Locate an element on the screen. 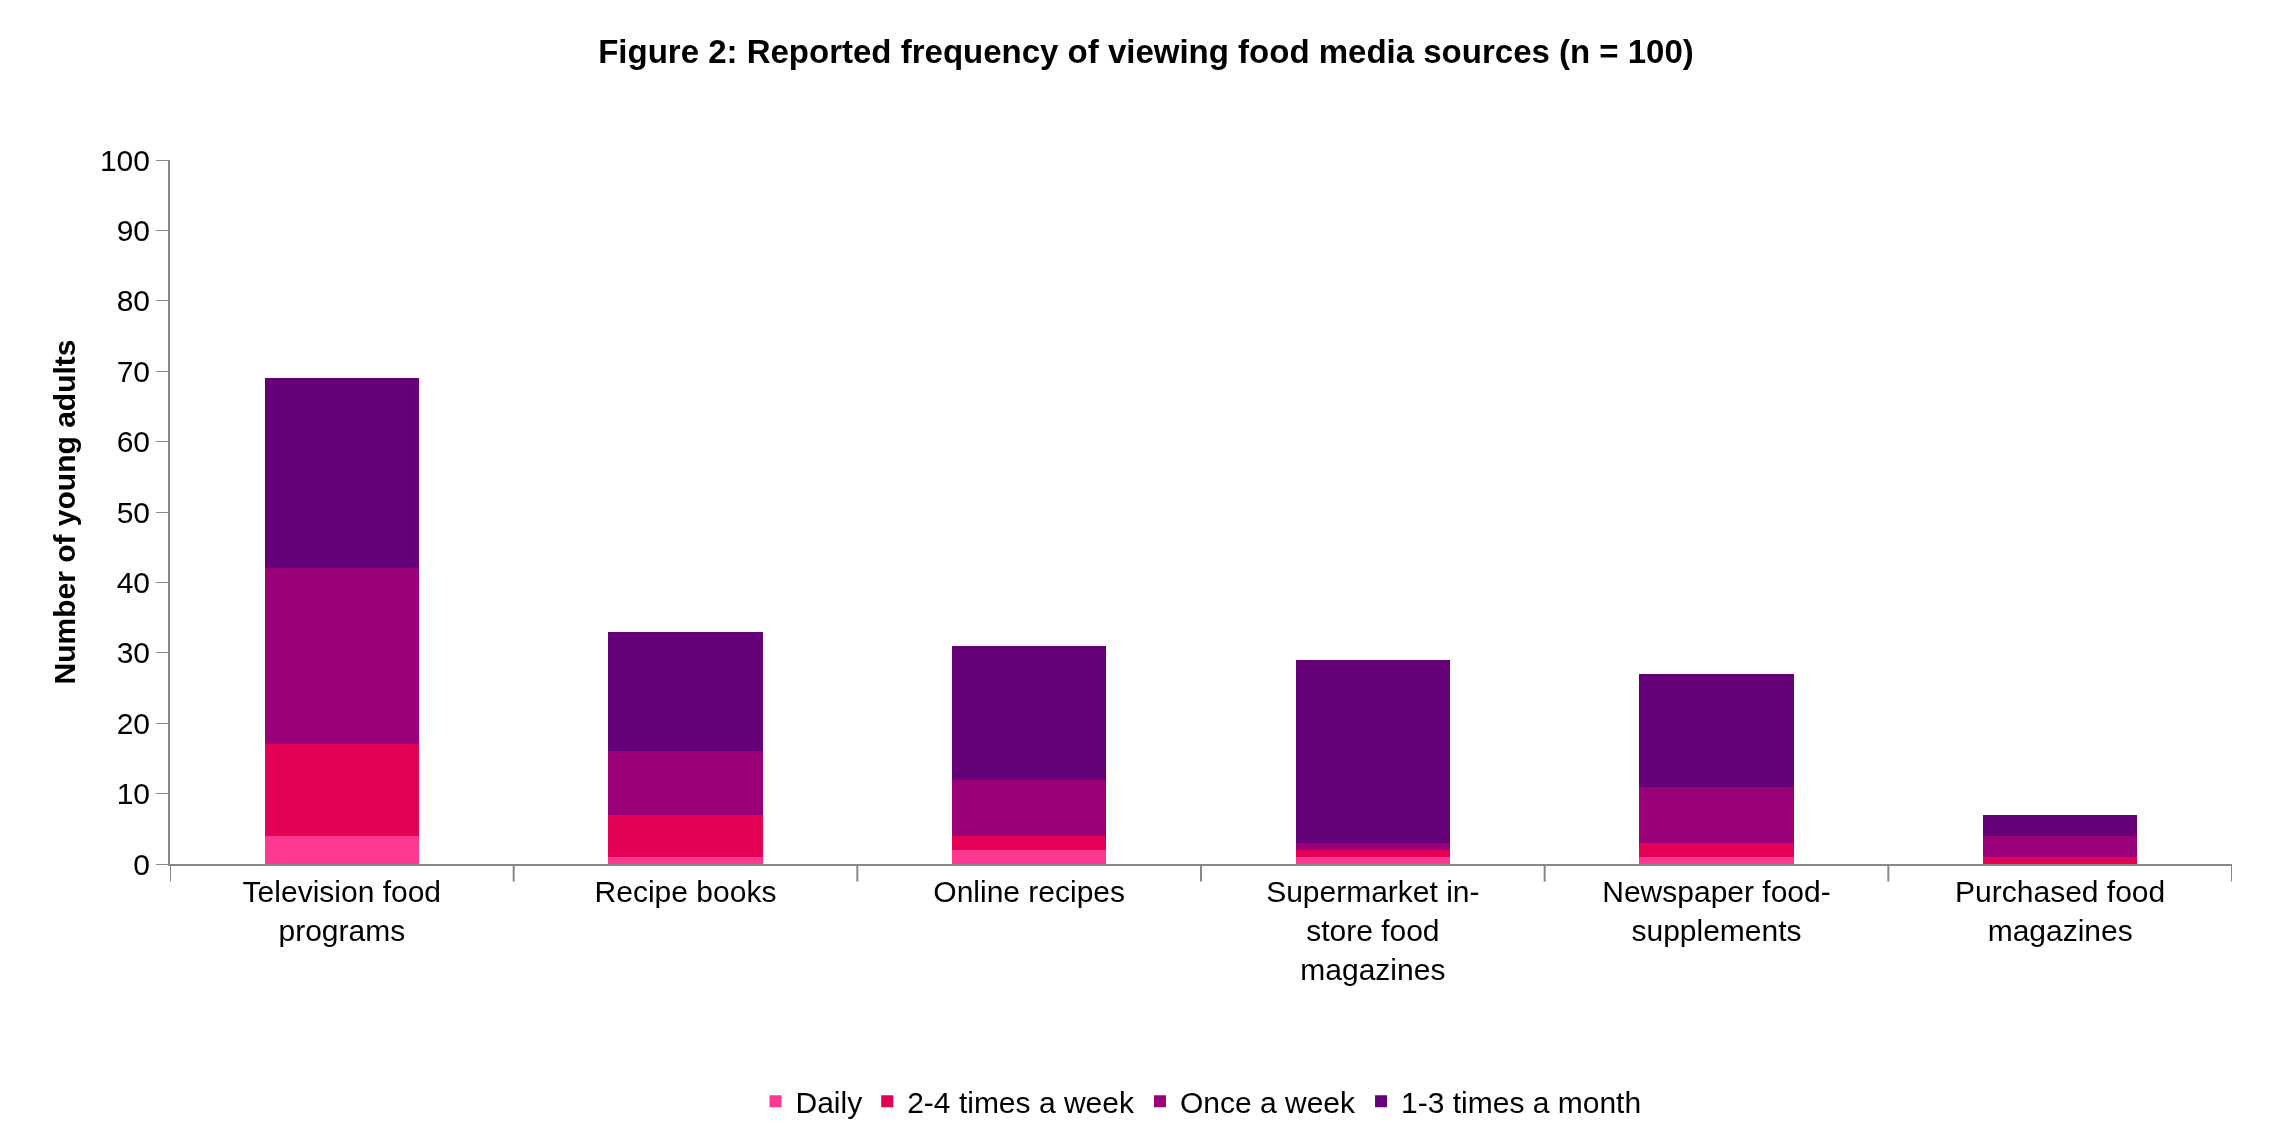 This screenshot has height=1139, width=2292. x-tick-label: Supermarket in-store food magazines is located at coordinates (1373, 930).